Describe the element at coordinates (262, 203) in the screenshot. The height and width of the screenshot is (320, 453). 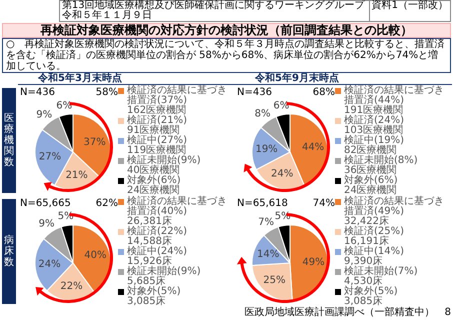
I see `text: N=65,618` at that location.